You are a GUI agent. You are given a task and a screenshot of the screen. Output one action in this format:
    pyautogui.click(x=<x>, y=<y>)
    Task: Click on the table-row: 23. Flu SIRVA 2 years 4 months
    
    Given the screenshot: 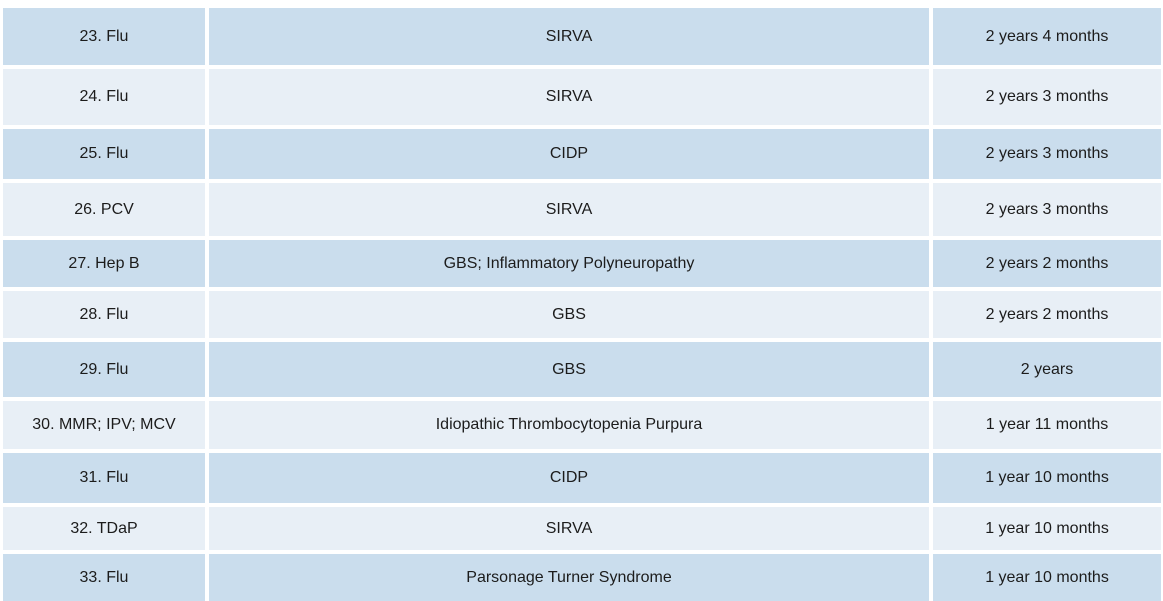 What is the action you would take?
    pyautogui.click(x=582, y=36)
    